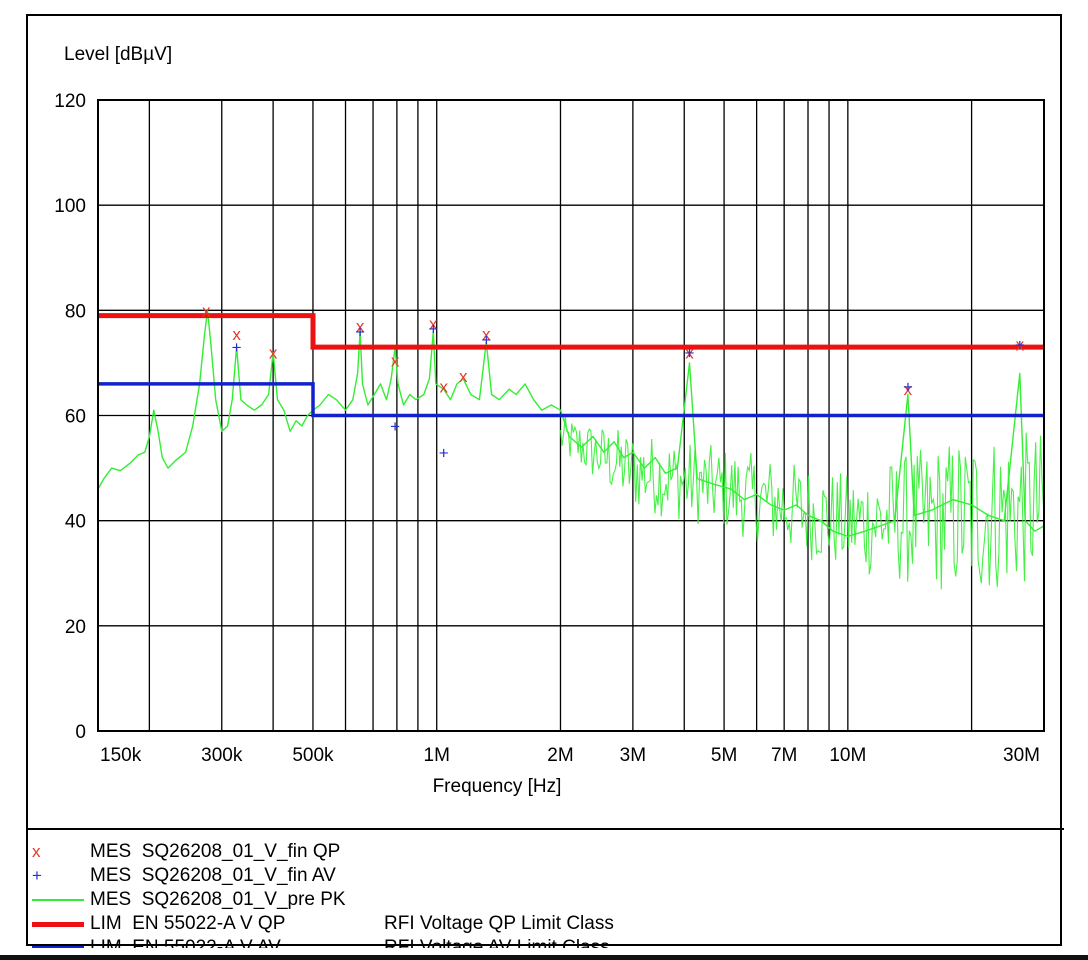 The image size is (1088, 960). What do you see at coordinates (37, 875) in the screenshot?
I see `legend-symbol: +` at bounding box center [37, 875].